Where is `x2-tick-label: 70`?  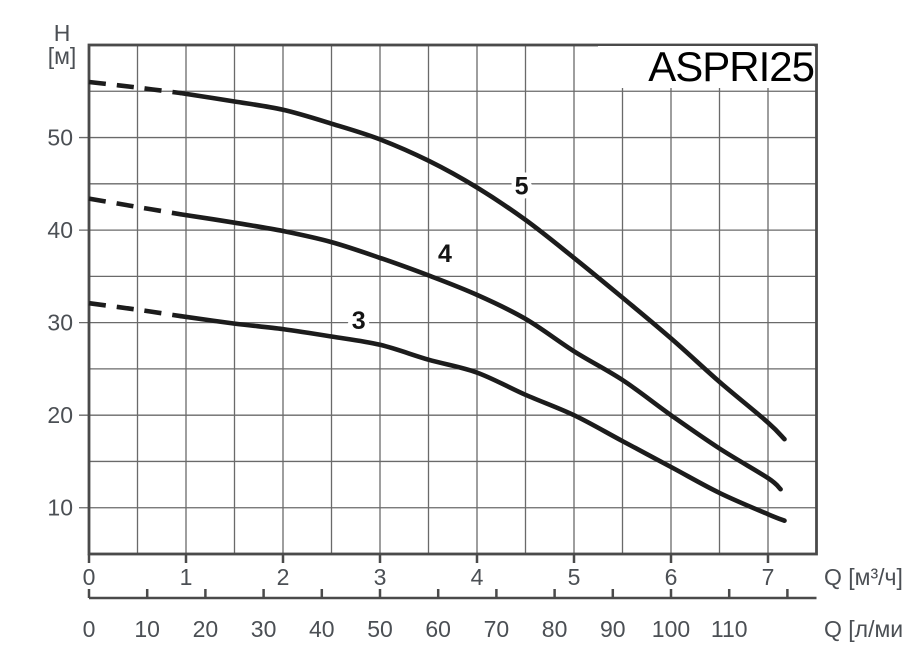
x2-tick-label: 70 is located at coordinates (497, 629).